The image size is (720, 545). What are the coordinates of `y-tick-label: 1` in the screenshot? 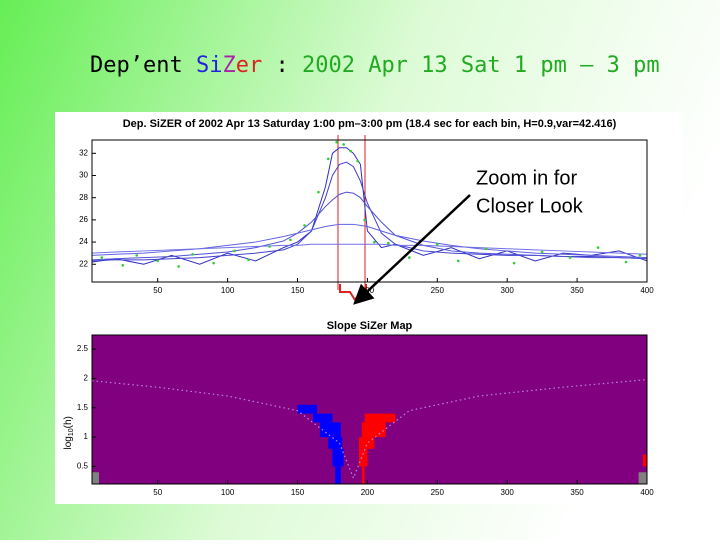 It's located at (86, 436).